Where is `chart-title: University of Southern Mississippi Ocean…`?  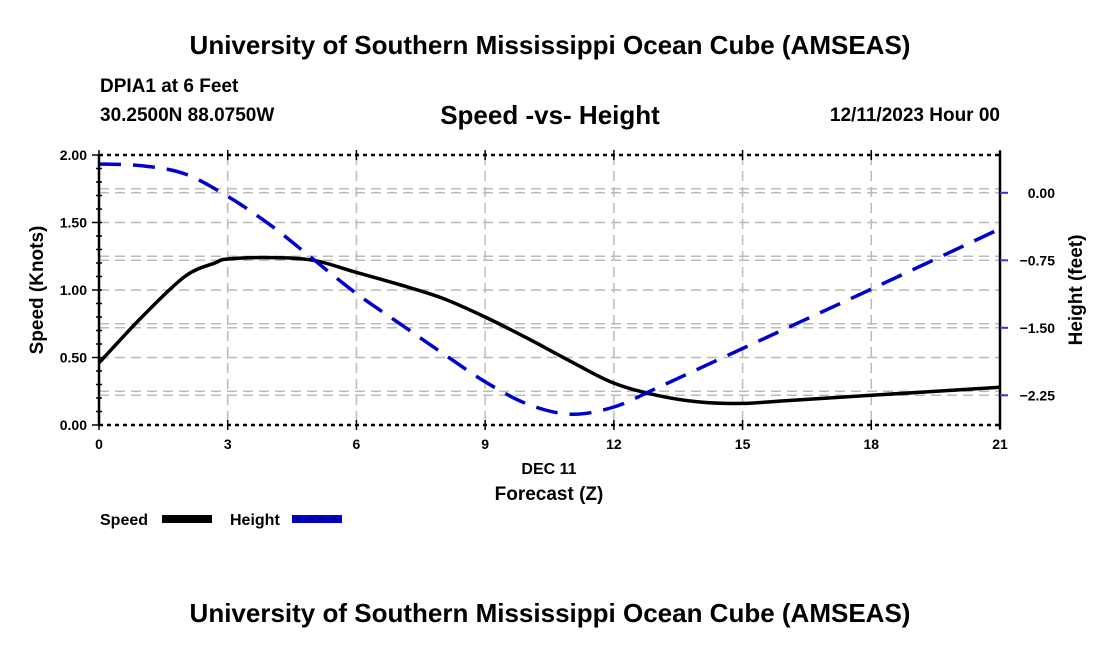 chart-title: University of Southern Mississippi Ocean… is located at coordinates (550, 45).